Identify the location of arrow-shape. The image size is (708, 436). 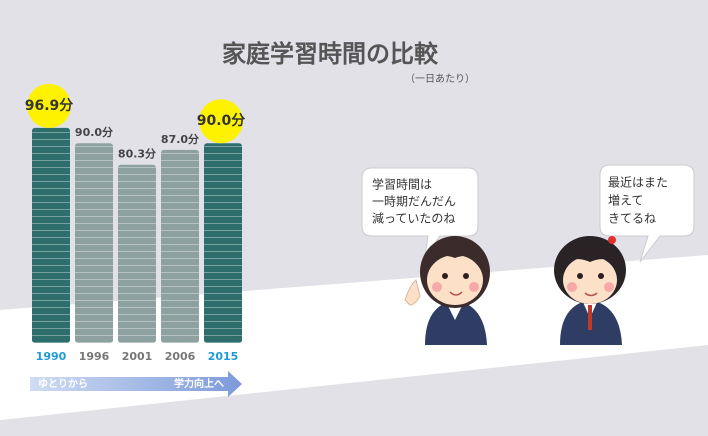
(136, 384).